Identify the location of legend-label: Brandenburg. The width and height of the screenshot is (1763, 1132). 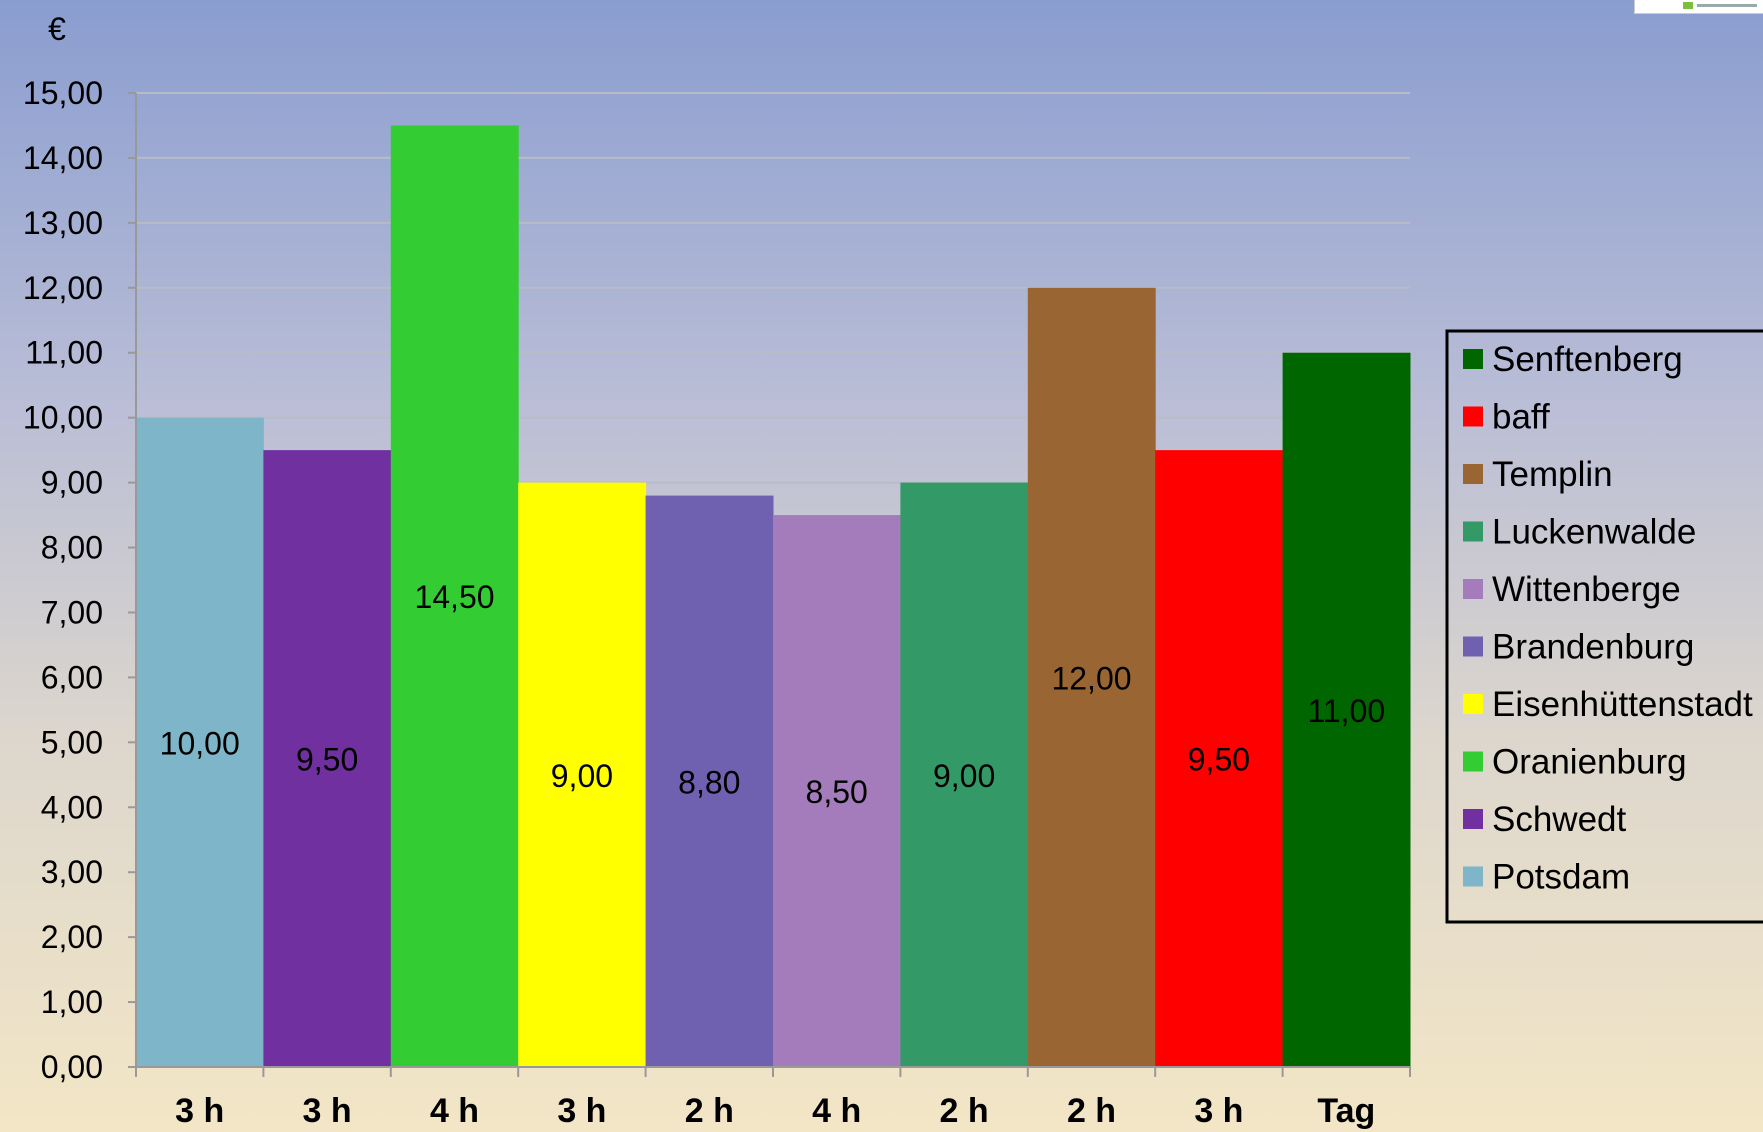
(1593, 647).